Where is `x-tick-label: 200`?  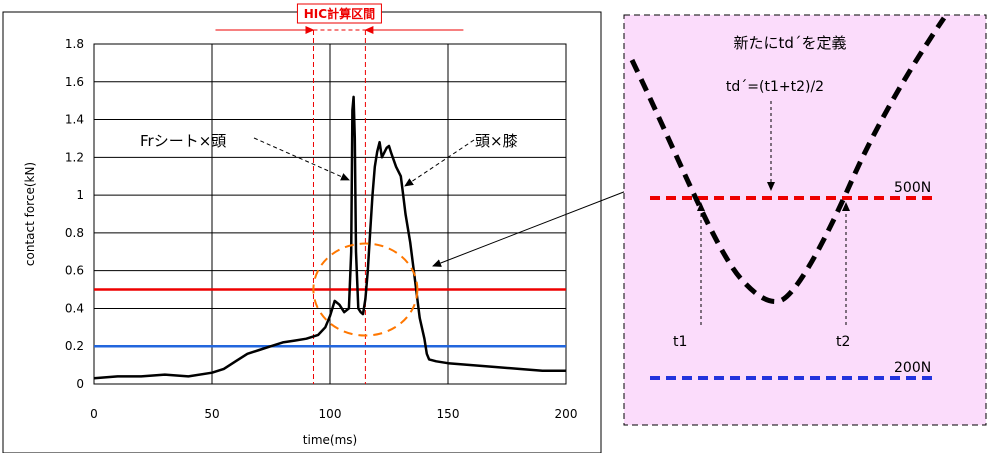
x-tick-label: 200 is located at coordinates (566, 414).